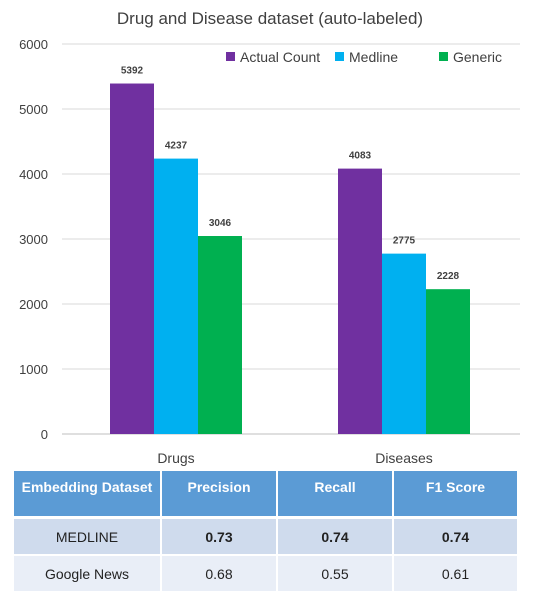 The height and width of the screenshot is (605, 552). What do you see at coordinates (88, 574) in the screenshot?
I see `cell-dataset: Google News` at bounding box center [88, 574].